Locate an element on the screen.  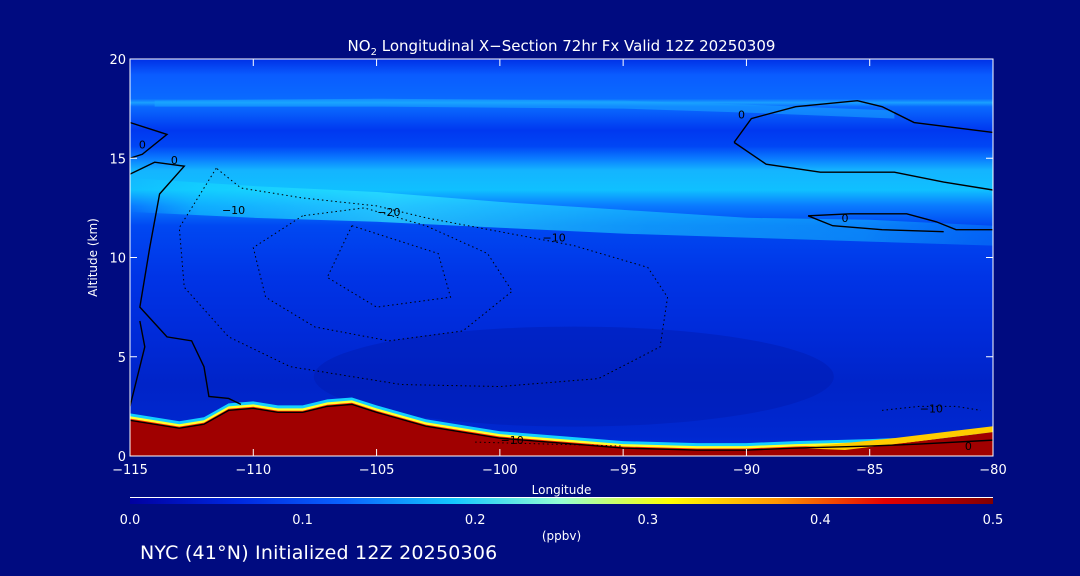
y-axis-title: Altitude (km) is located at coordinates (93, 257).